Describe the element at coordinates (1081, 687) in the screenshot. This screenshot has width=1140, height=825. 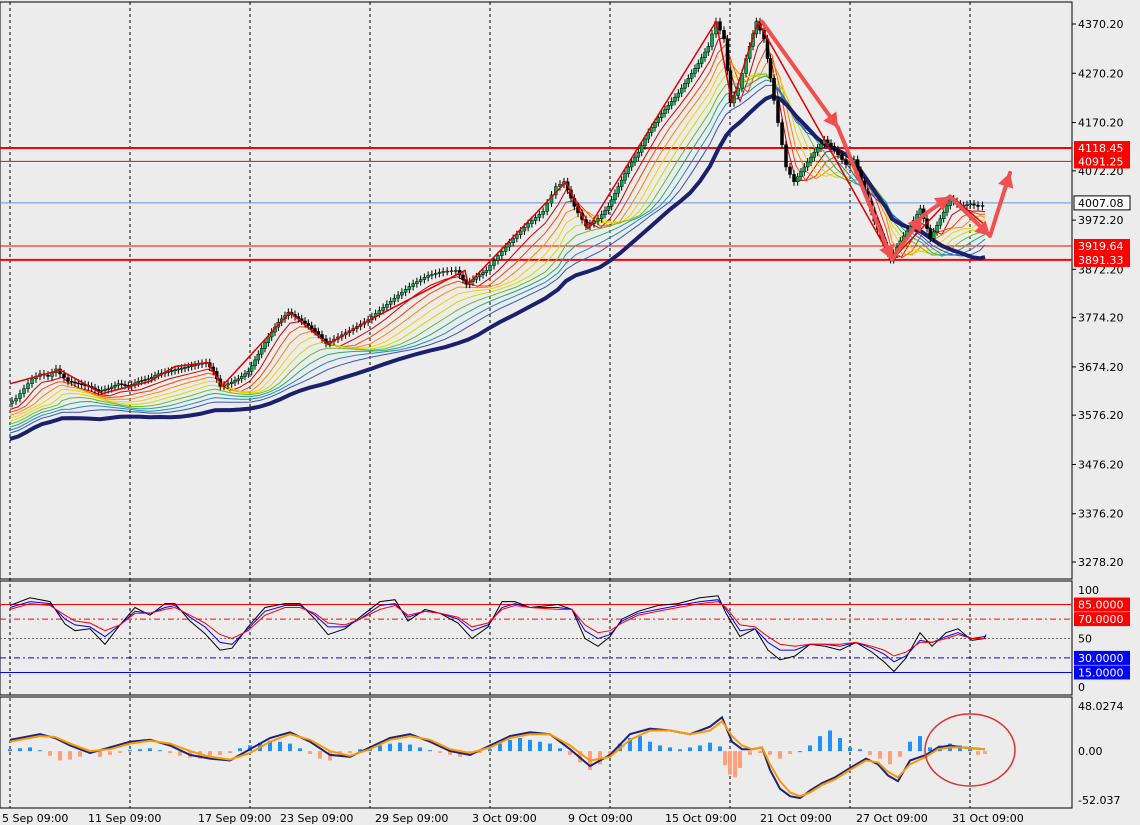
I see `stochastic-tick-label: 0` at that location.